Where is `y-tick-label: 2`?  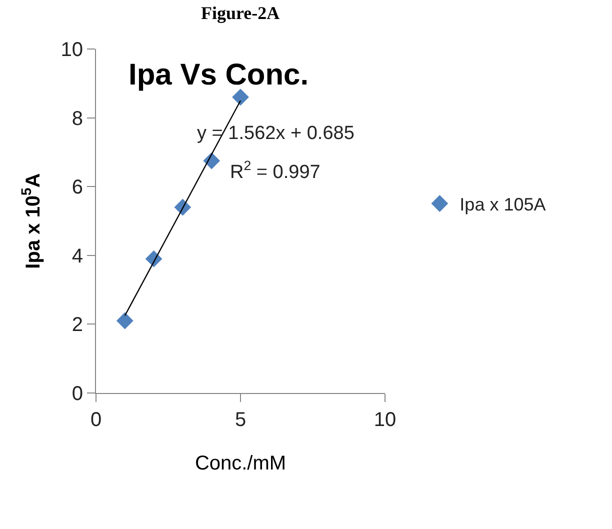
y-tick-label: 2 is located at coordinates (77, 325).